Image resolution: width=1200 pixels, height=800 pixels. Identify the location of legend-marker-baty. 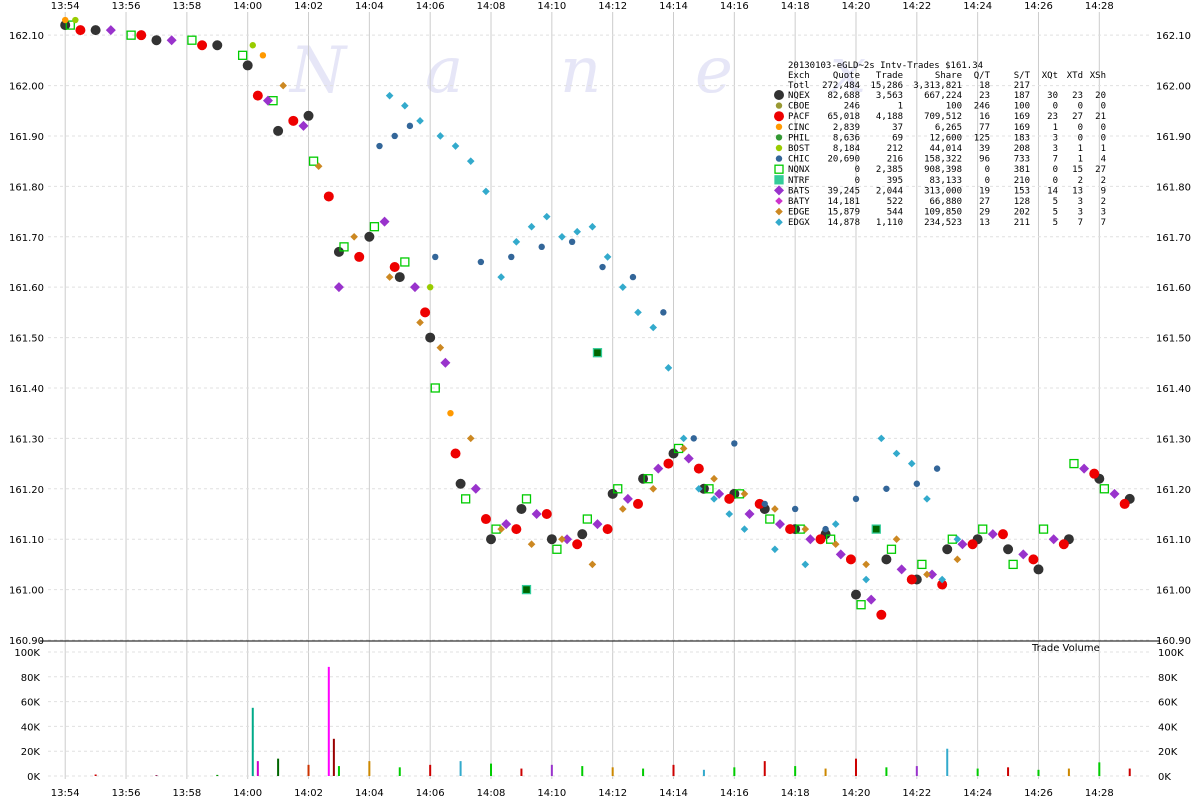
(779, 201).